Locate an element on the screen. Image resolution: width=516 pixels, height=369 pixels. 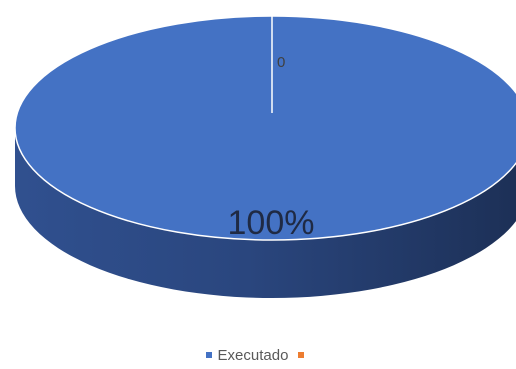
legend-swatch-executado is located at coordinates (208, 355).